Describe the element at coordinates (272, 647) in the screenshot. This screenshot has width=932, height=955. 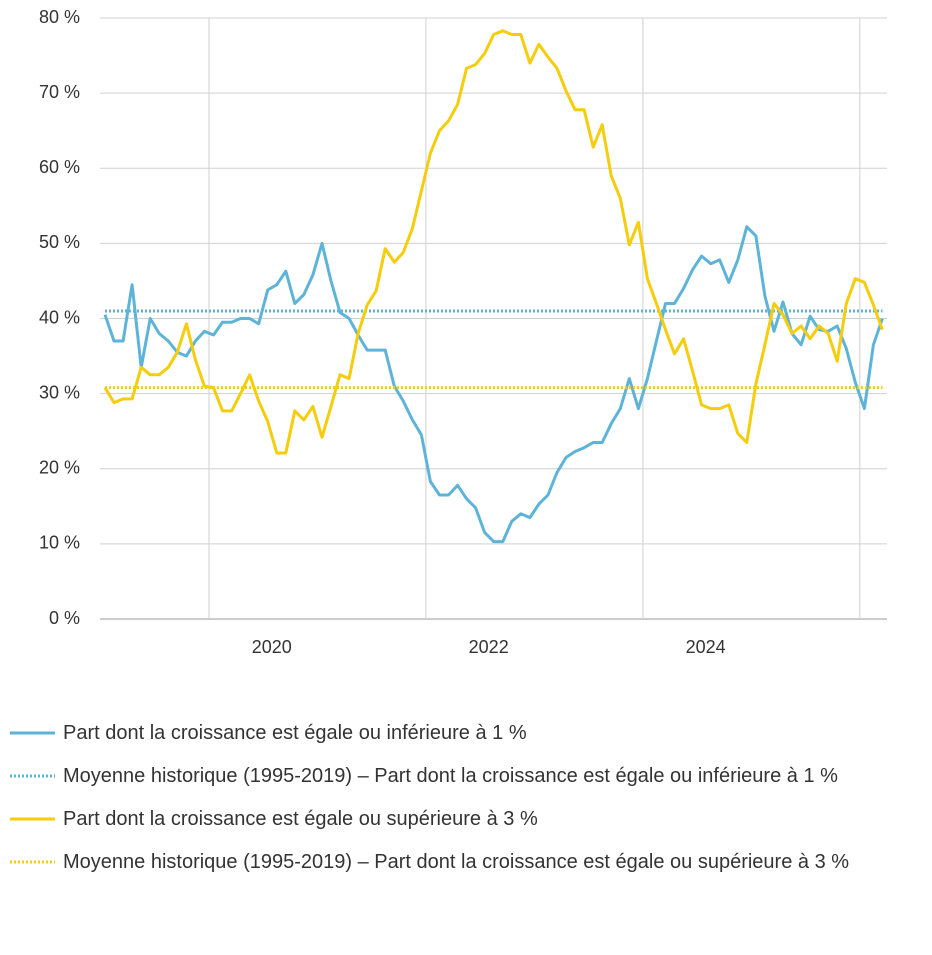
I see `x-tick-label: 2020` at that location.